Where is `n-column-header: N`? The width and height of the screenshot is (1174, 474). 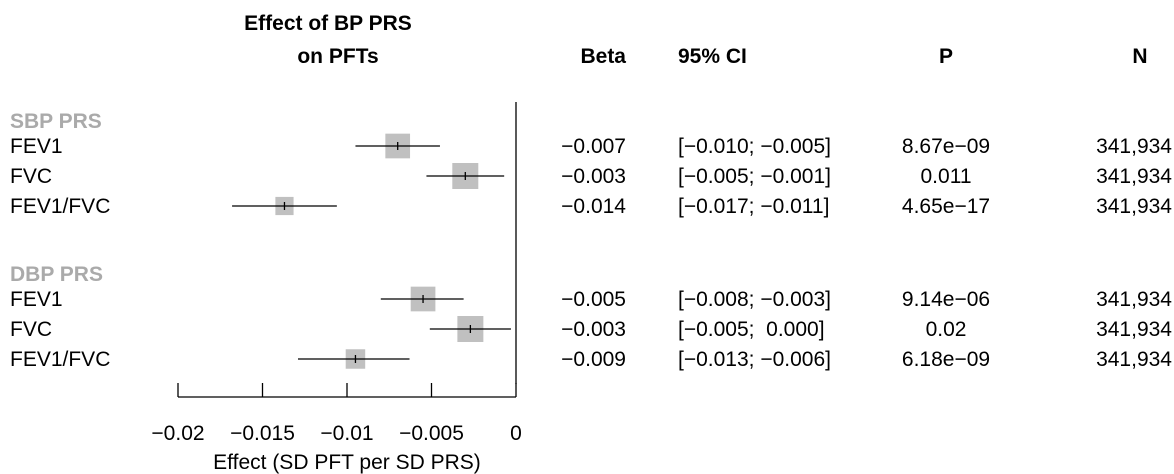
n-column-header: N is located at coordinates (1139, 56).